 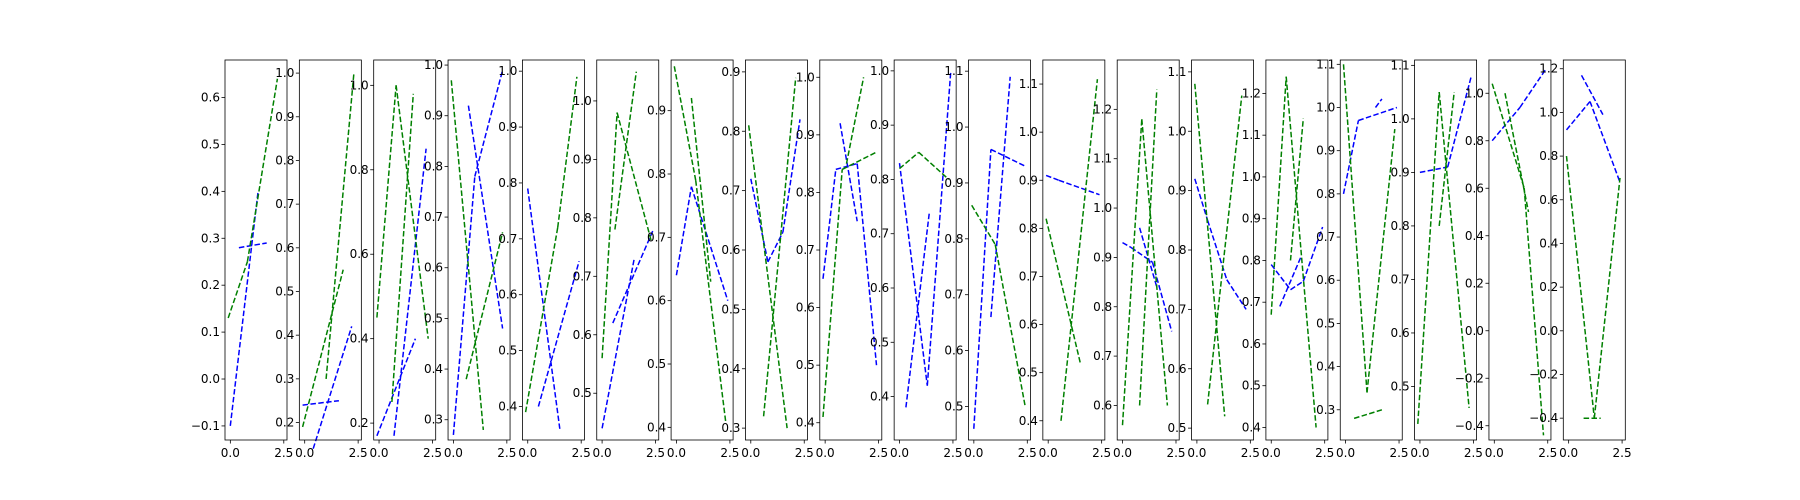 I want to click on subplot-13: 0.60.70.80.91.01.11.20.0 2.5, so click(x=1139, y=259).